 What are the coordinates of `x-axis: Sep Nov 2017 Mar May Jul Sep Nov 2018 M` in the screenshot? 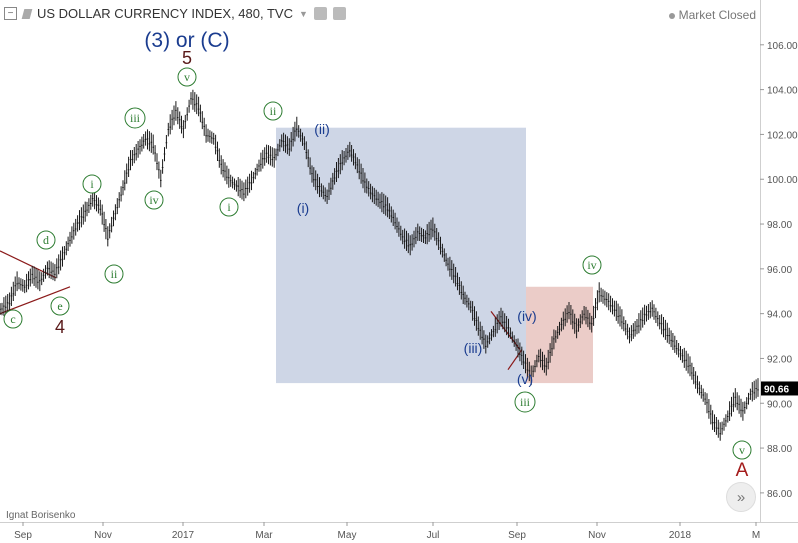 It's located at (387, 531).